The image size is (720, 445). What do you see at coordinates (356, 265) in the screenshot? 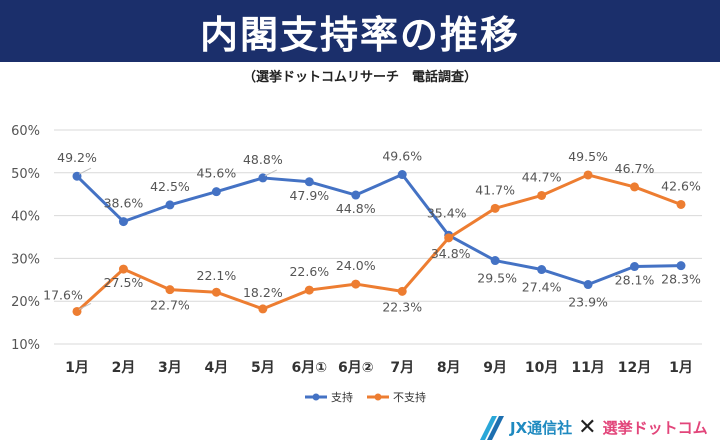
I see `data-label: 24.0%` at bounding box center [356, 265].